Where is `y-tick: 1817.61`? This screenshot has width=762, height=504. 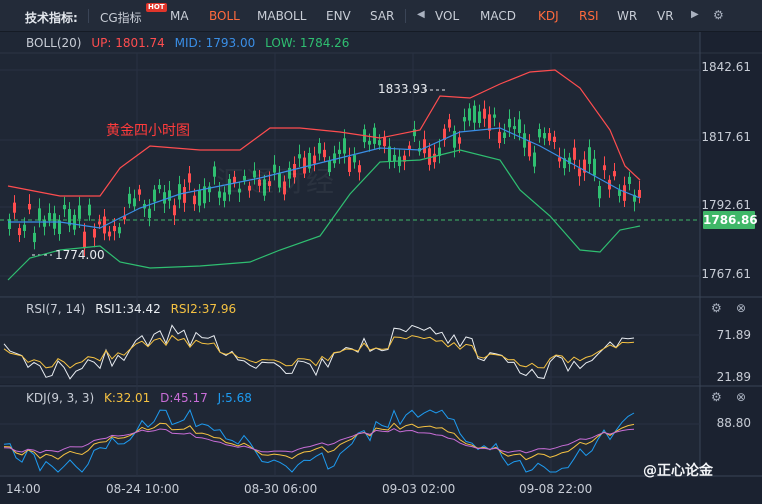
y-tick: 1817.61 is located at coordinates (726, 137).